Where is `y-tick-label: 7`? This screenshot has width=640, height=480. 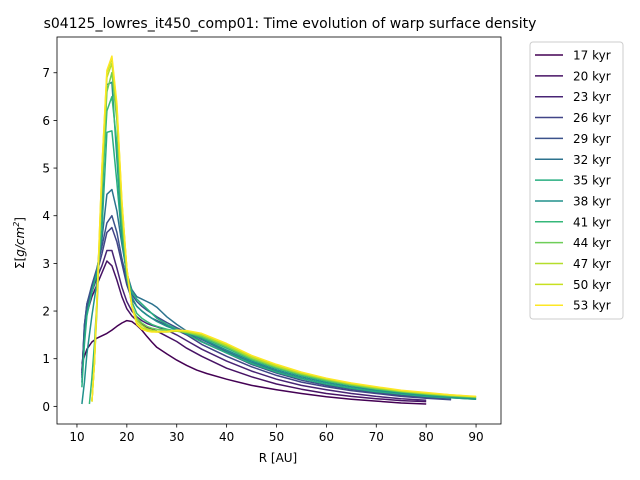
y-tick-label: 7 is located at coordinates (46, 73).